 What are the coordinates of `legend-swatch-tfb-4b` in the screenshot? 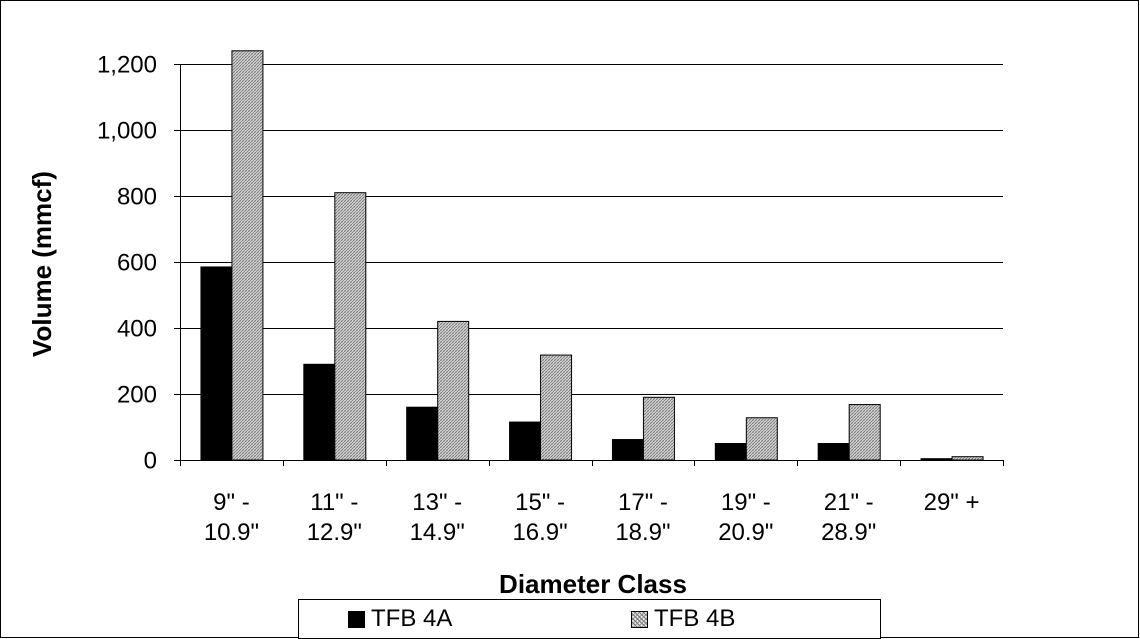 It's located at (639, 619).